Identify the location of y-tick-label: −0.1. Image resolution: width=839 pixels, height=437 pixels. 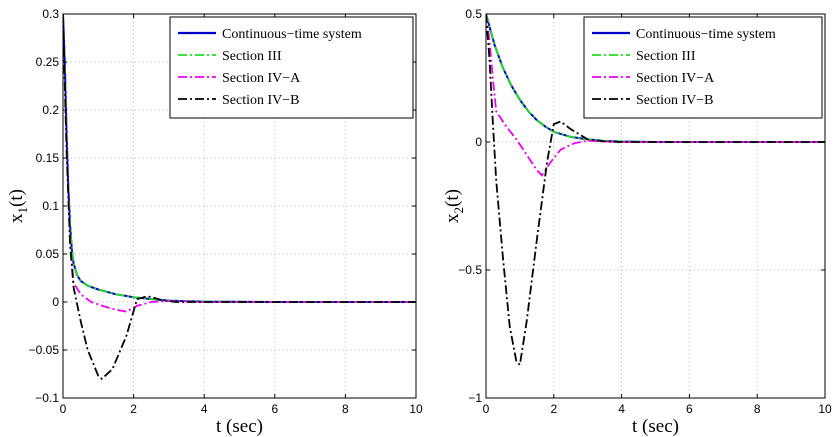
(47, 398).